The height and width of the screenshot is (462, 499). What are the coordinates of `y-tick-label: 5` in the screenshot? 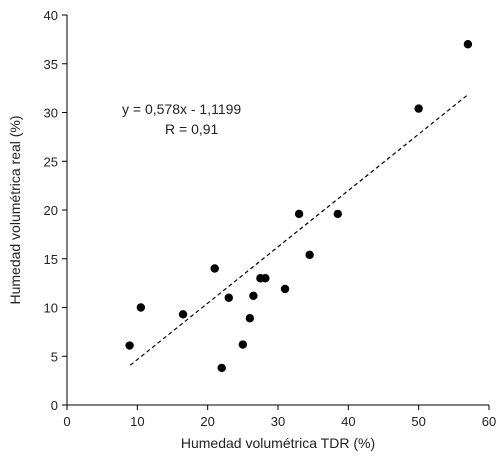 It's located at (54, 356).